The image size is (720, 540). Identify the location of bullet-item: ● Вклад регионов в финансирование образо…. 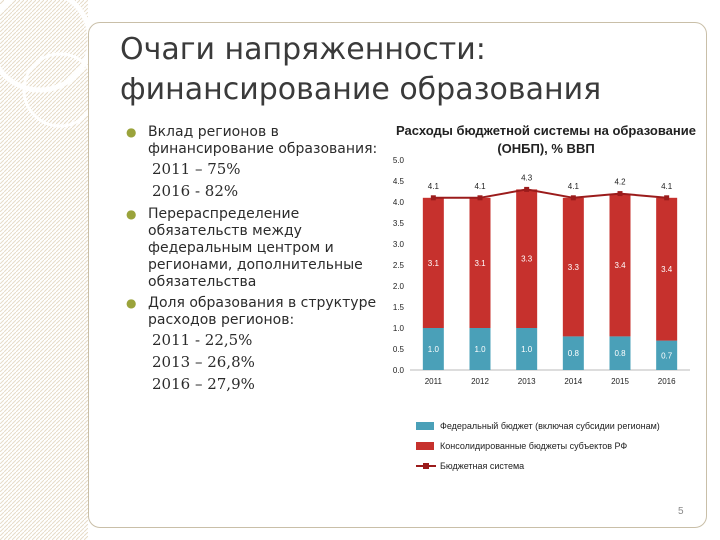
(256, 141).